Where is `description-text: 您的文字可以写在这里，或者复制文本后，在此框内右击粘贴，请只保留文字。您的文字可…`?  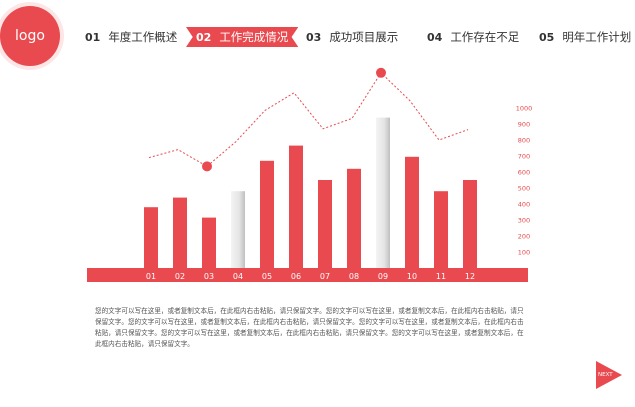
description-text: 您的文字可以写在这里，或者复制文本后，在此框内右击粘贴，请只保留文字。您的文字可… is located at coordinates (309, 327).